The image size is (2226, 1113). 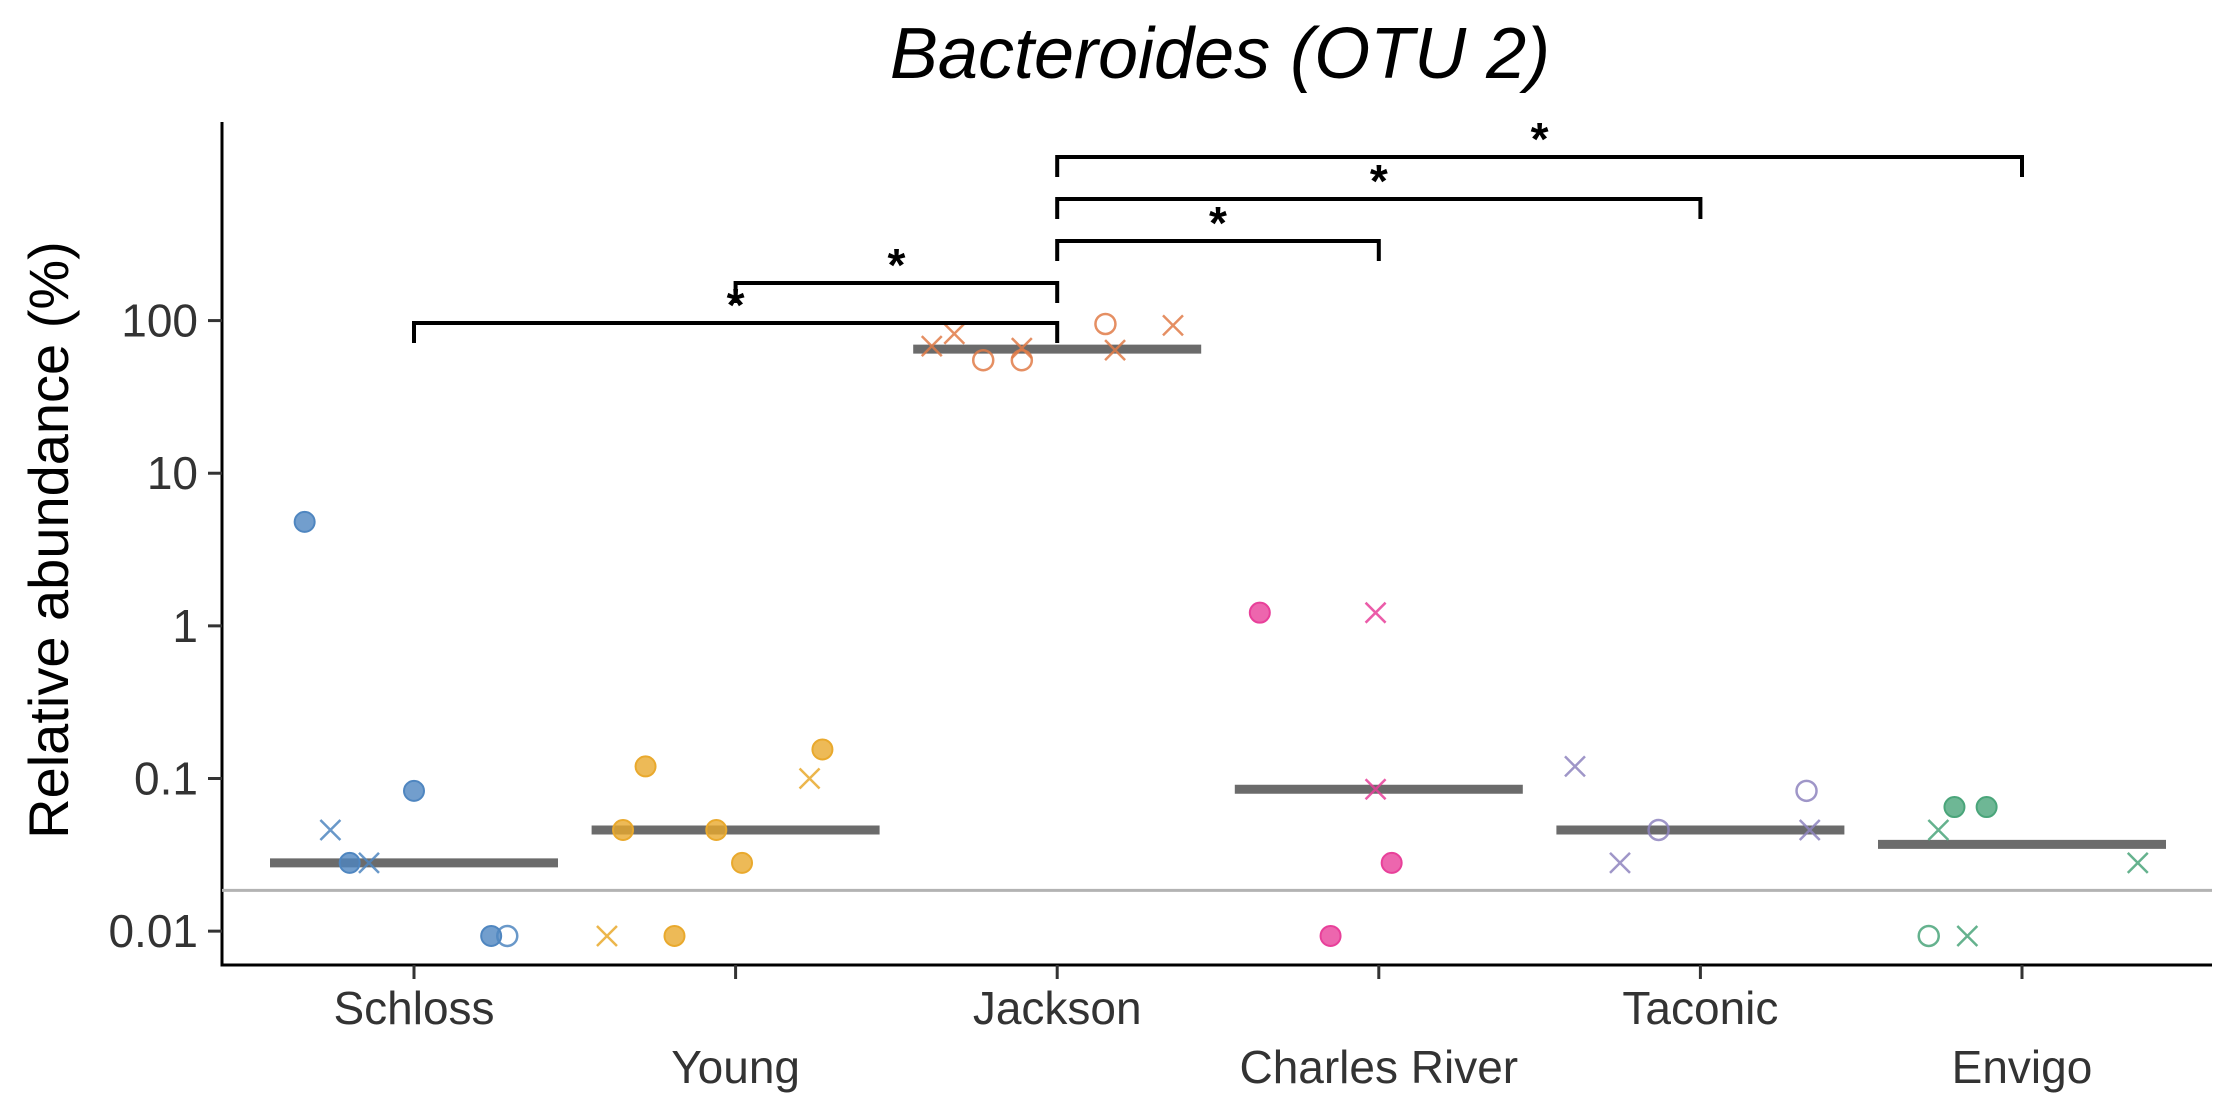 I want to click on x-tick-label: Schloss, so click(x=413, y=1008).